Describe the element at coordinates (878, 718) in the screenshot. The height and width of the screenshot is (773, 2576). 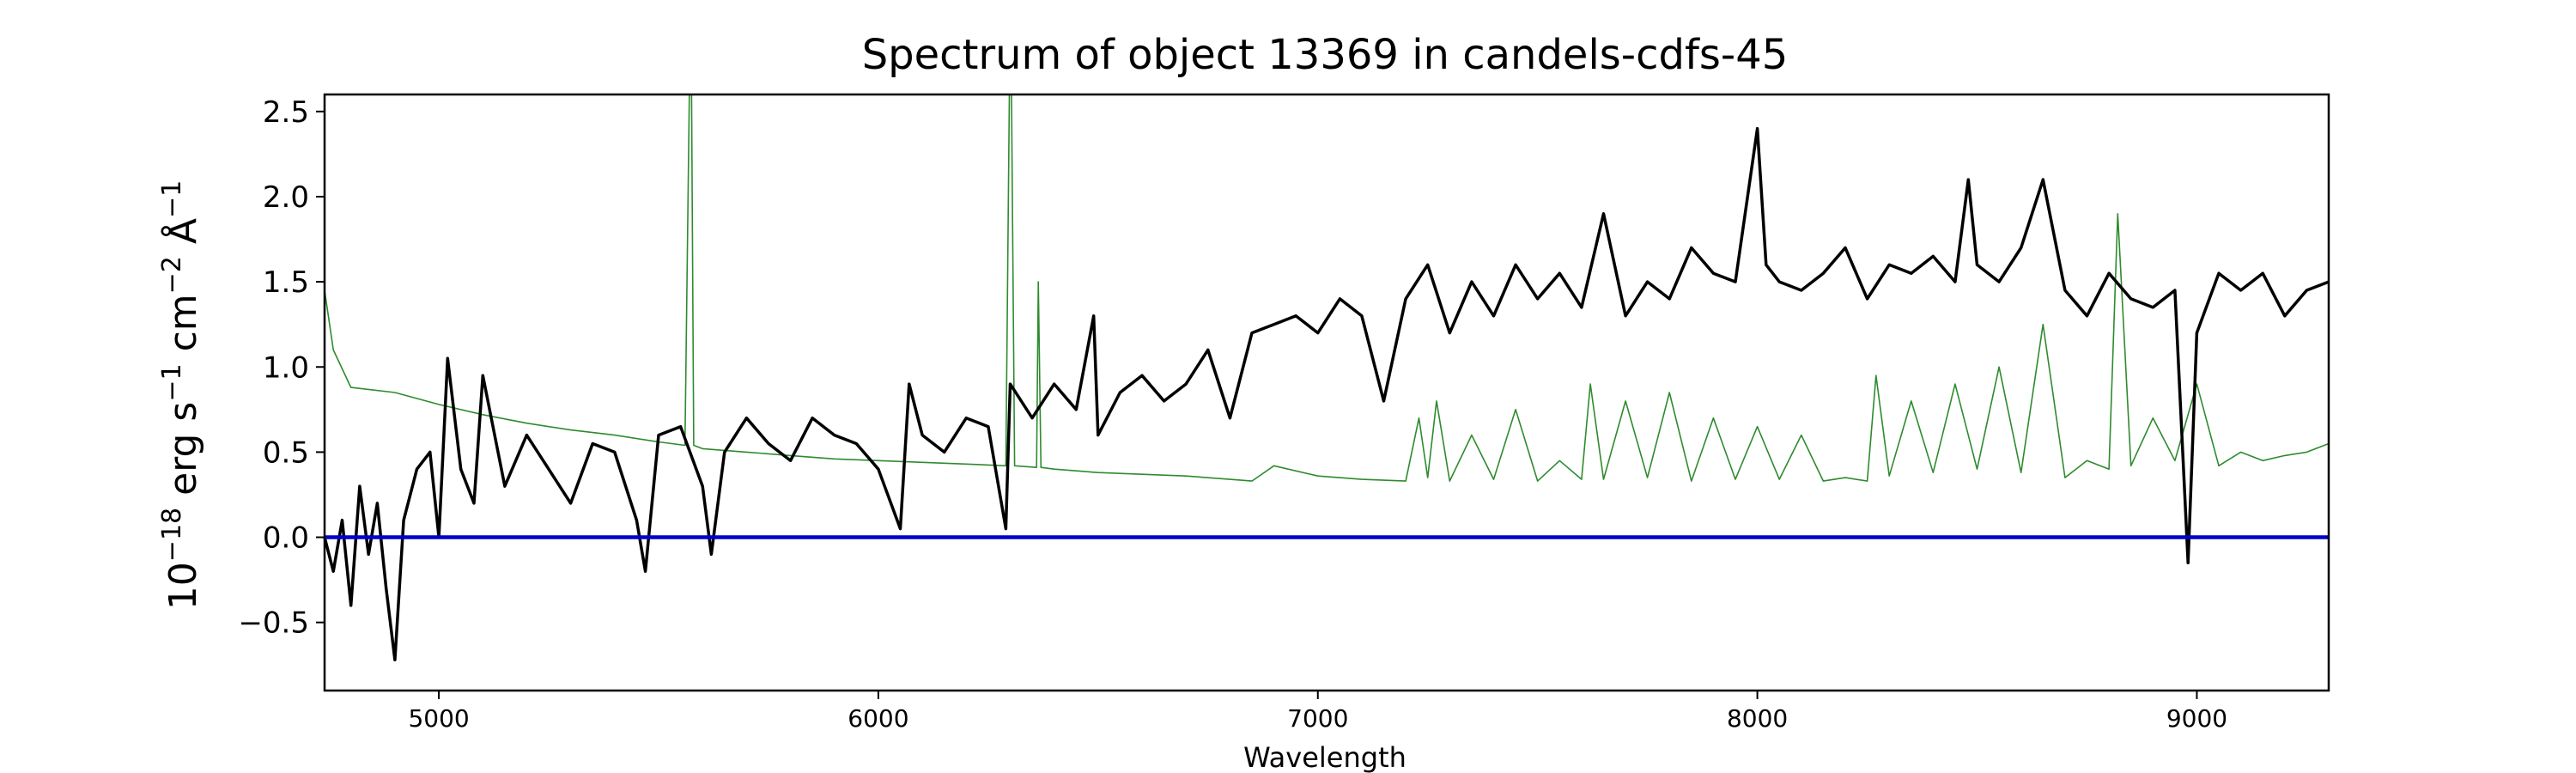
I see `x-tick-label: 6000` at that location.